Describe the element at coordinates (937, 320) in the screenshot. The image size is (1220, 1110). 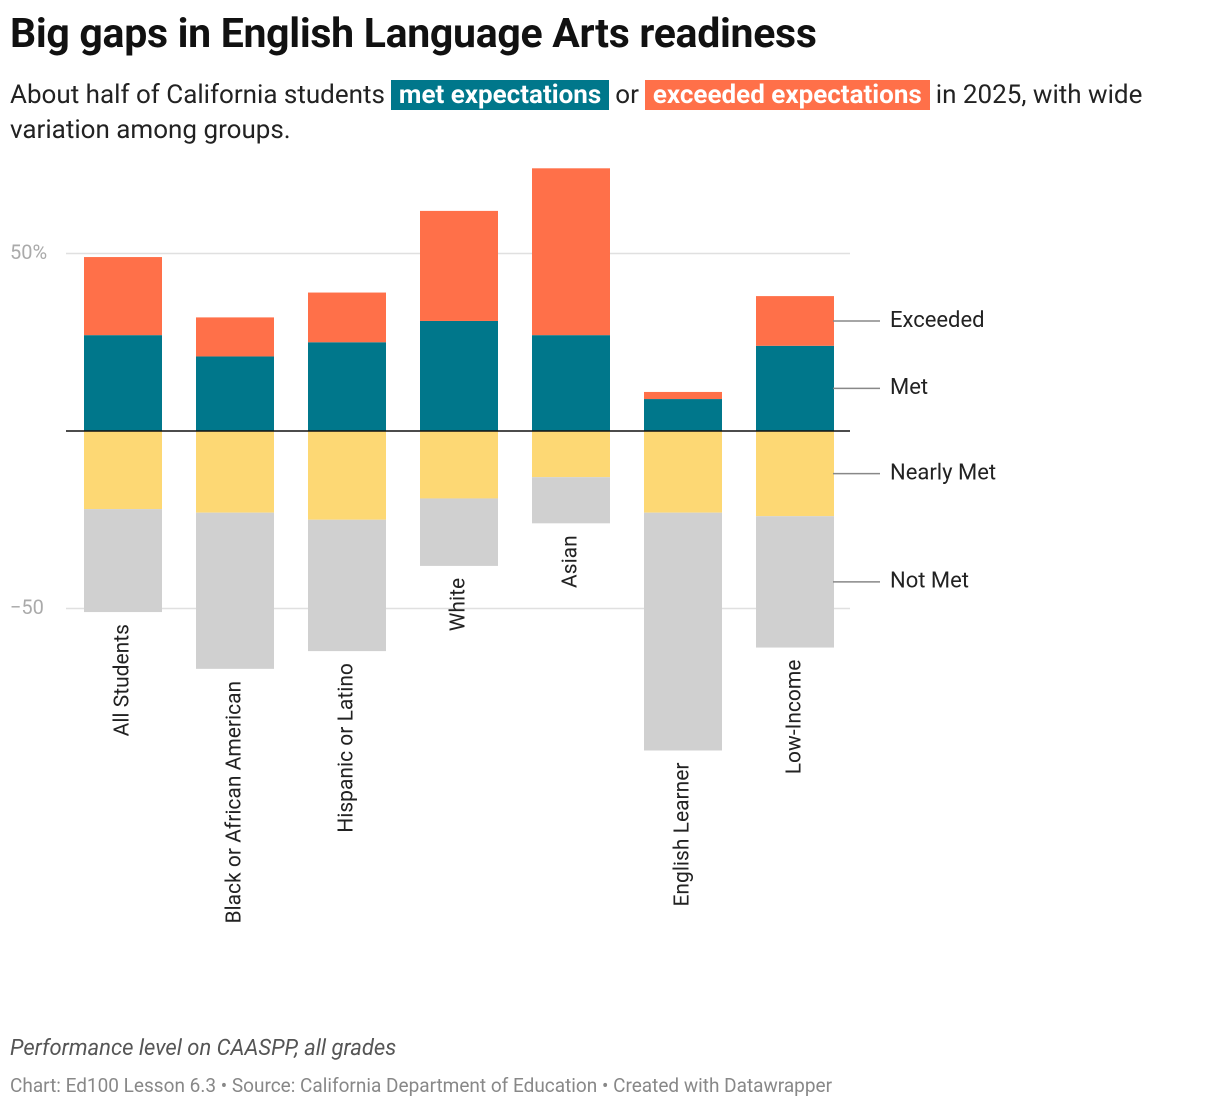
I see `legend-label: Exceeded` at that location.